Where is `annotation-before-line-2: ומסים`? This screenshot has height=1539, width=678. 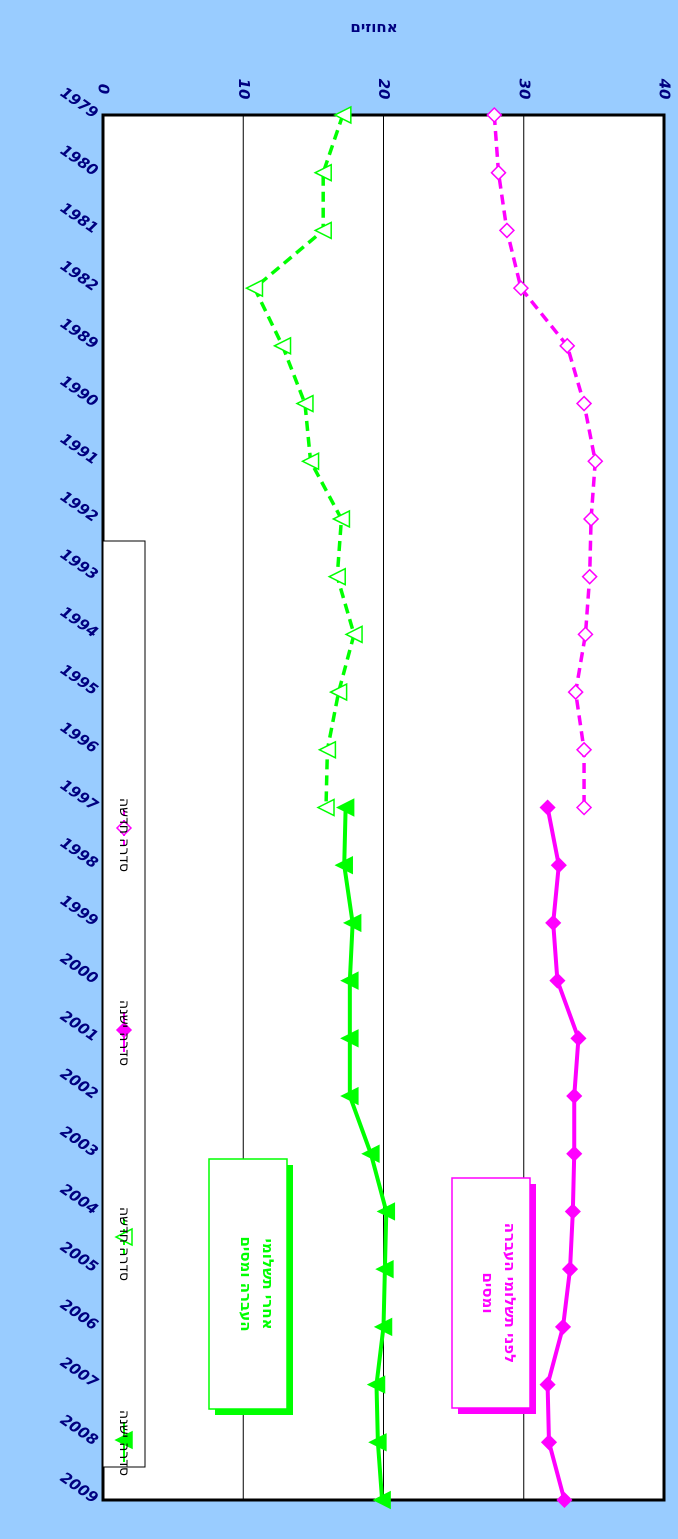 annotation-before-line-2: ומסים is located at coordinates (488, 1292).